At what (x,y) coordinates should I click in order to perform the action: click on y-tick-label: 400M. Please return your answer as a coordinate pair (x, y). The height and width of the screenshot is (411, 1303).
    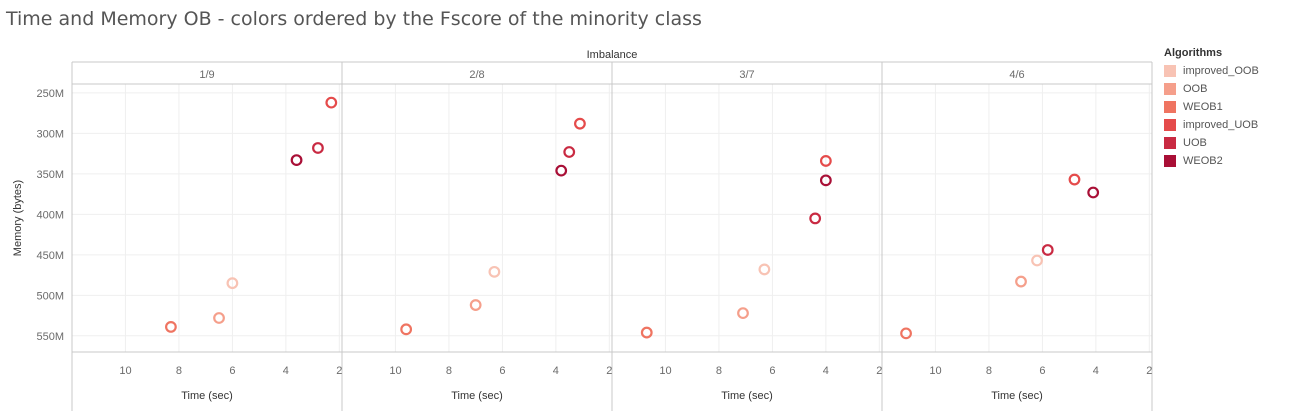
    Looking at the image, I should click on (50, 215).